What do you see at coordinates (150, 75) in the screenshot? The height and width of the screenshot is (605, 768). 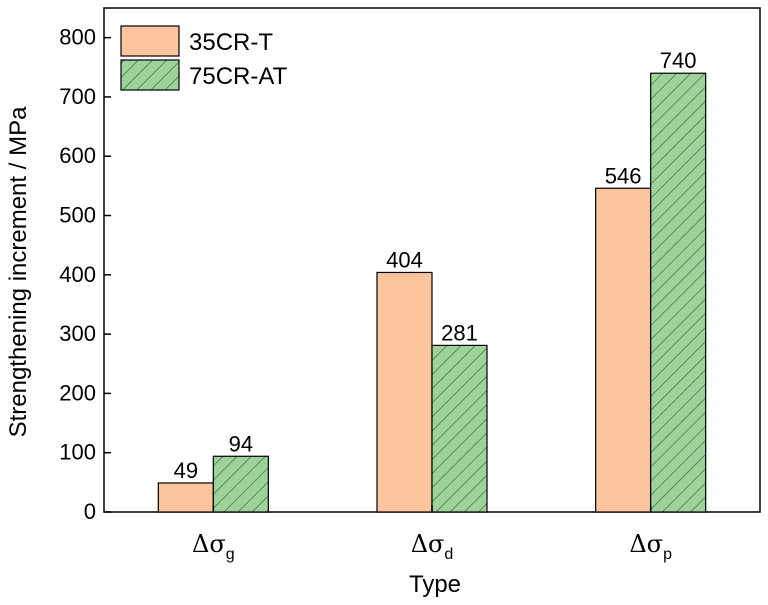 I see `legend-swatch-75cr-at` at bounding box center [150, 75].